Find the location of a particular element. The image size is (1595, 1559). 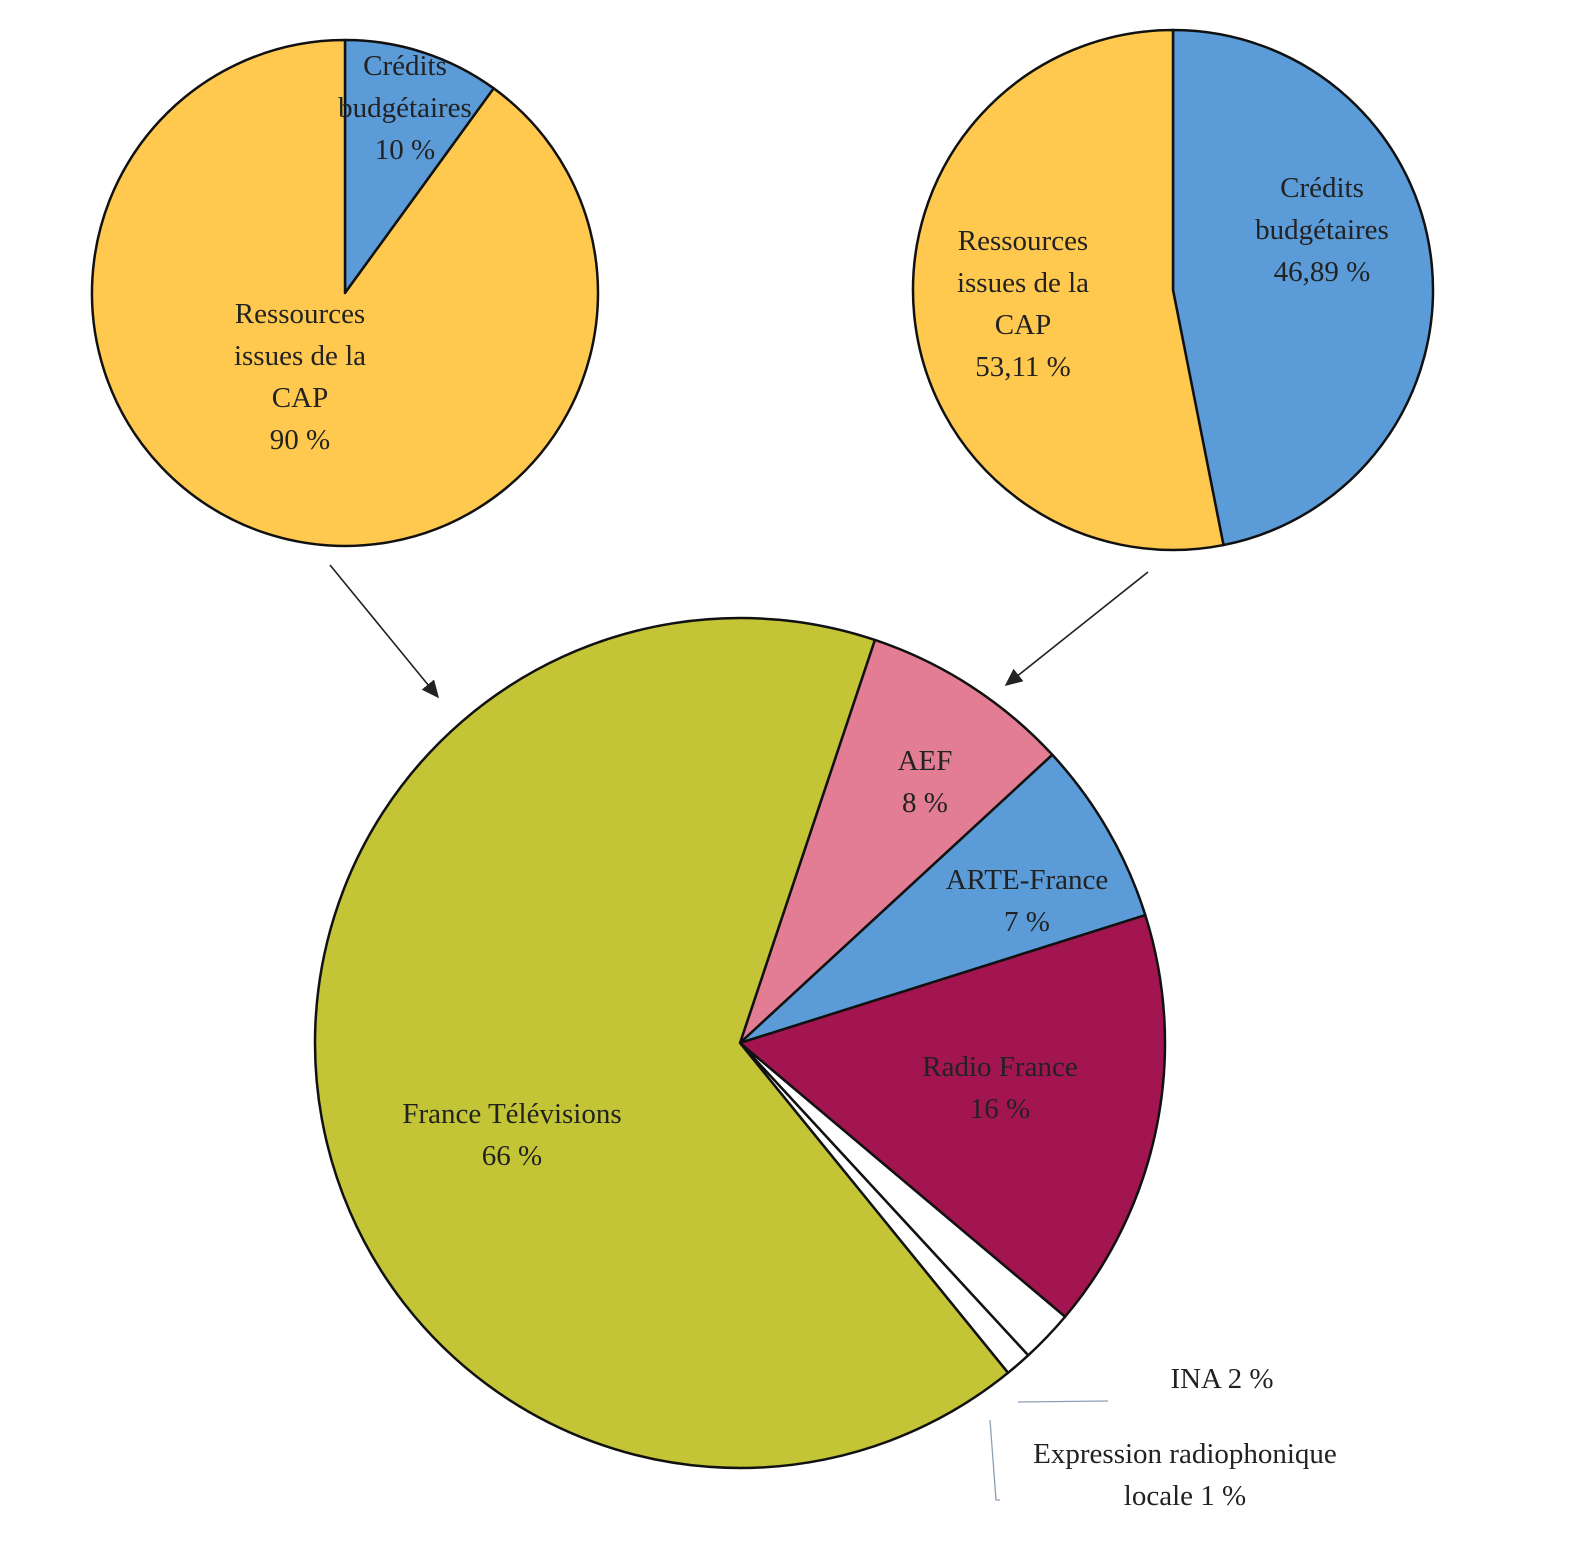

allocation-label-5: France Télévisions 66 % is located at coordinates (511, 1135).